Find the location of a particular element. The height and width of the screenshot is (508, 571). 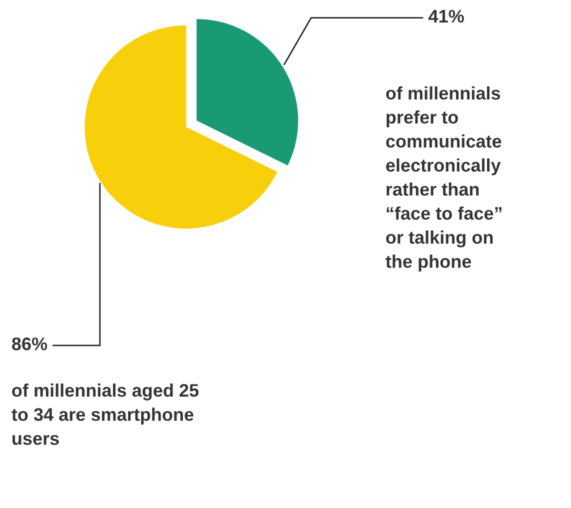

text: of millennials aged 25 to 34 are smartphone users is located at coordinates (105, 414).